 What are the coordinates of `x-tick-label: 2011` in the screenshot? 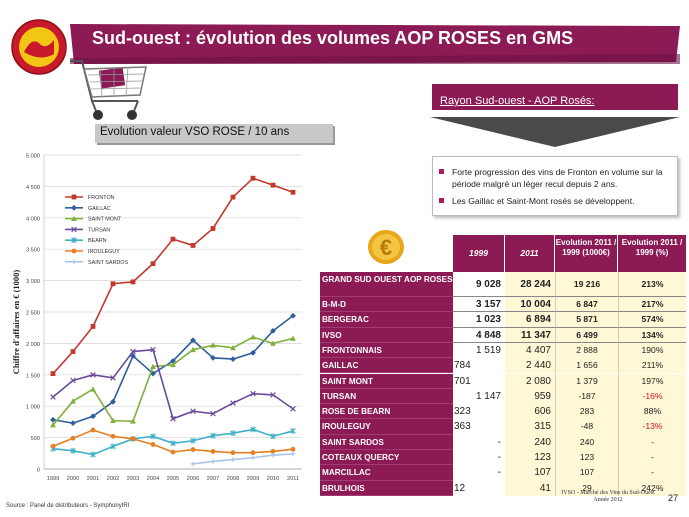 It's located at (293, 479).